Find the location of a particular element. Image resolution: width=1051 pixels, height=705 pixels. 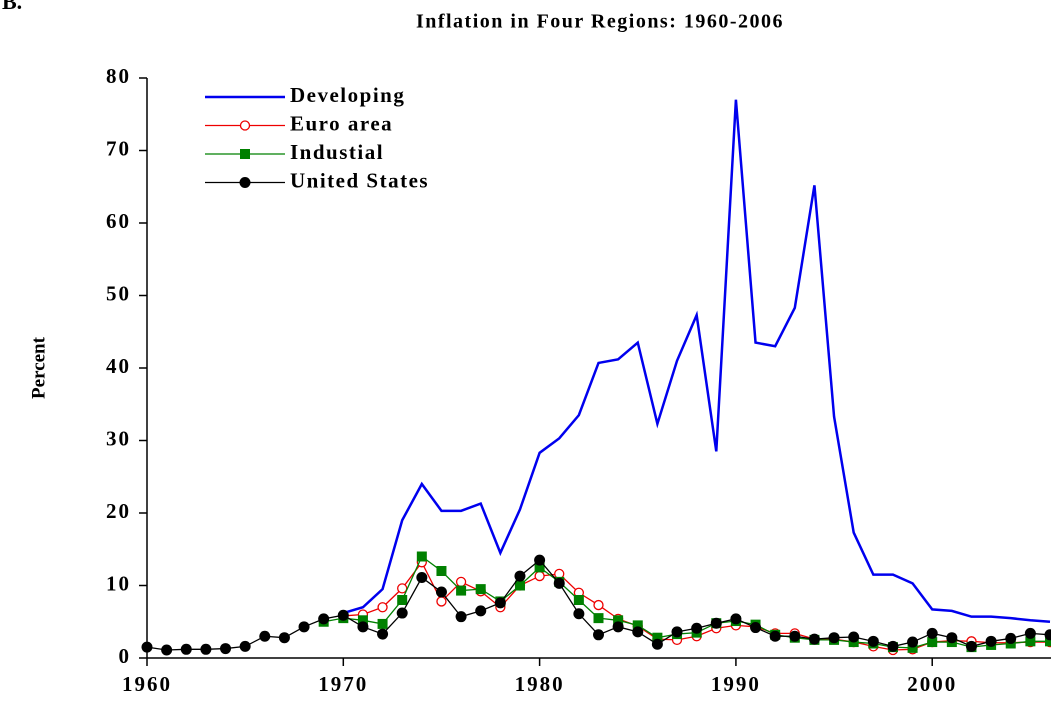

legend-label: United States is located at coordinates (359, 180).